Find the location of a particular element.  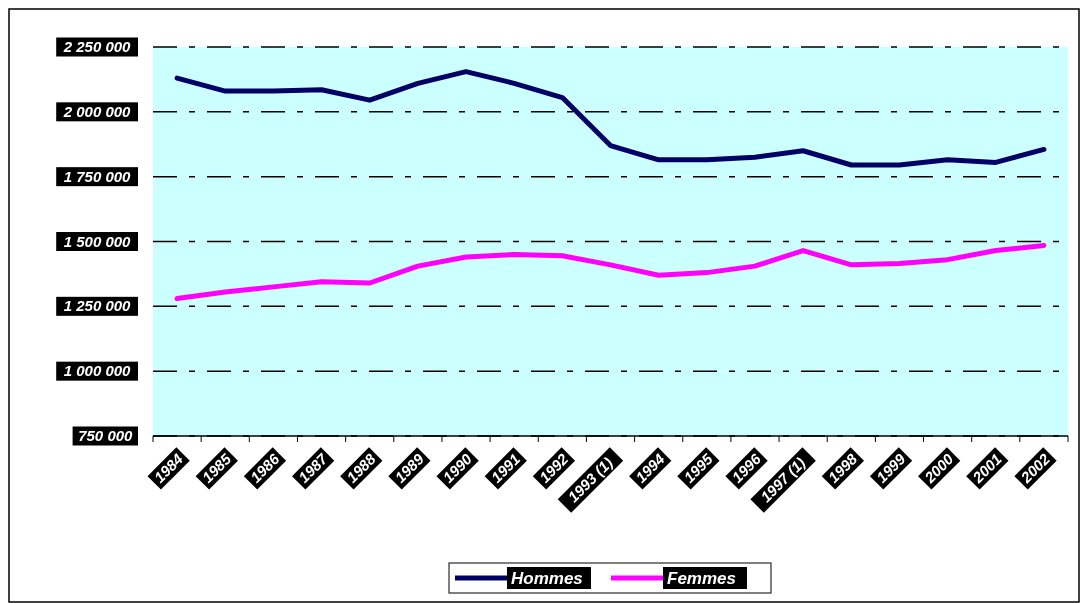

y-tick-label: 1 000 000 is located at coordinates (97, 371).